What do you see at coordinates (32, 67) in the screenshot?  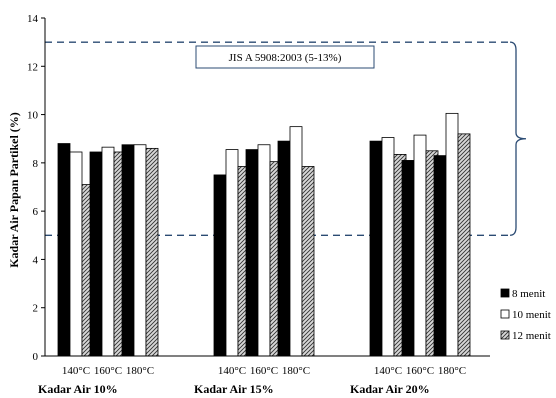 I see `y-tick-label: 12` at bounding box center [32, 67].